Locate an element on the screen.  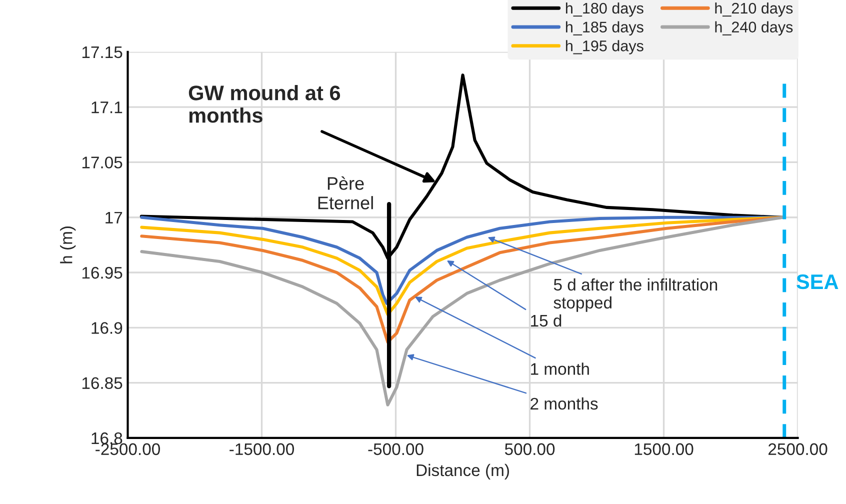
x-tick-label: 1500.00 is located at coordinates (664, 449).